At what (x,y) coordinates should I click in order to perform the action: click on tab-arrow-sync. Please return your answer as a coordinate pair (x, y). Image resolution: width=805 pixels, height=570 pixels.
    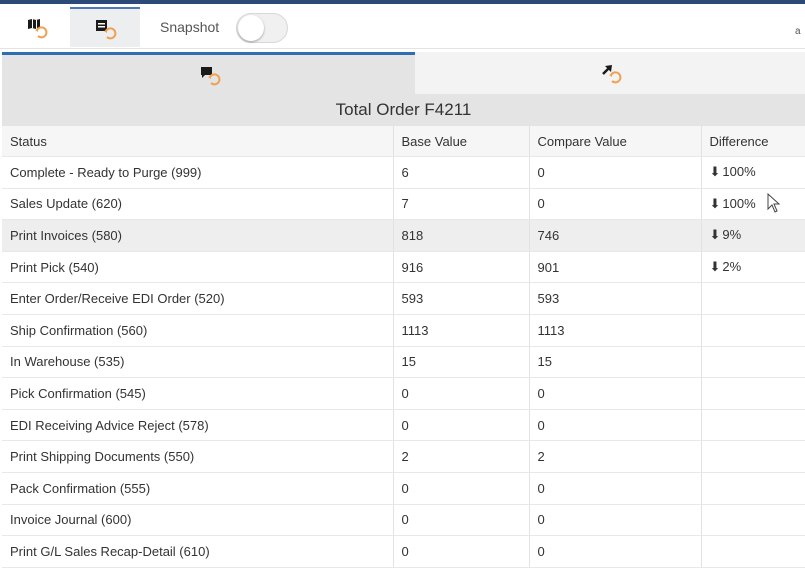
    Looking at the image, I should click on (610, 73).